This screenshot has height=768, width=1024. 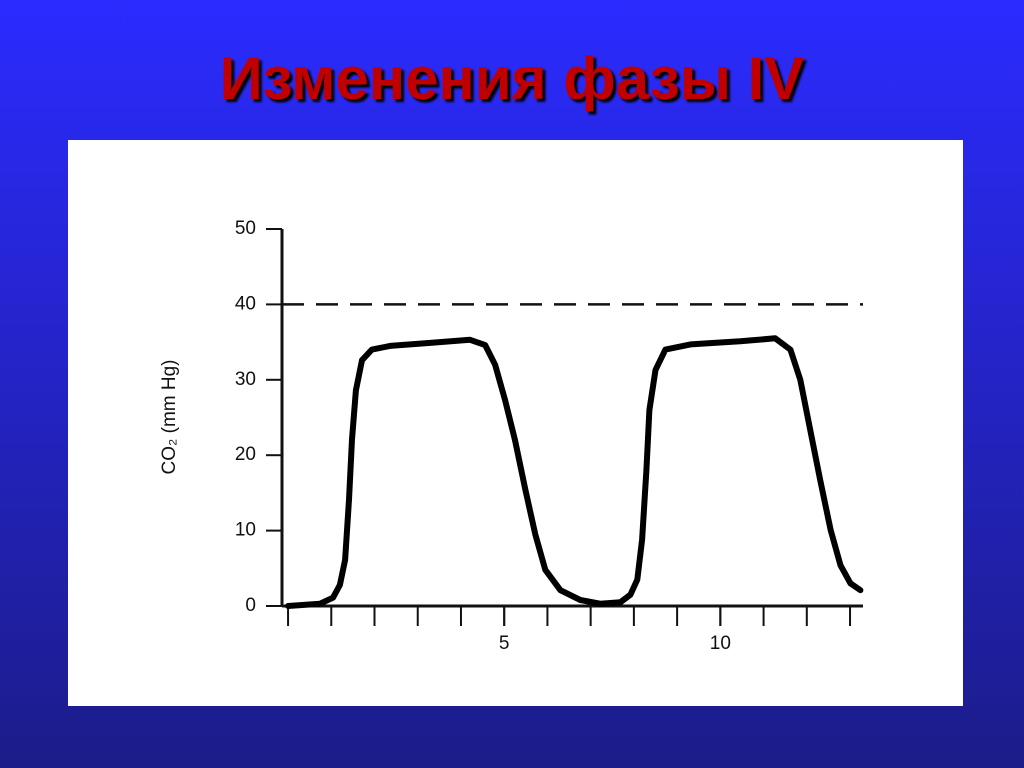 I want to click on x-tick-label: 5, so click(x=504, y=643).